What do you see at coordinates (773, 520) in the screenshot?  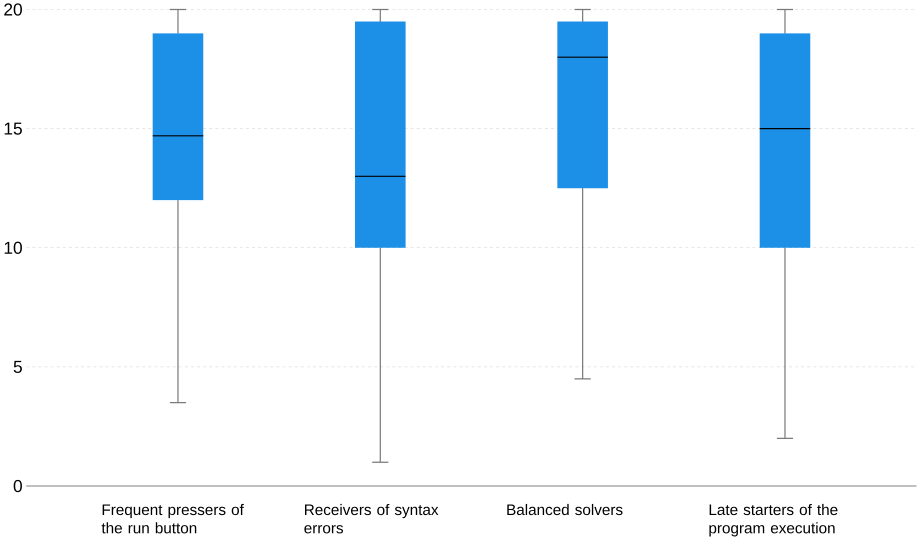 I see `x-tick-label: Late starters of the program execution` at bounding box center [773, 520].